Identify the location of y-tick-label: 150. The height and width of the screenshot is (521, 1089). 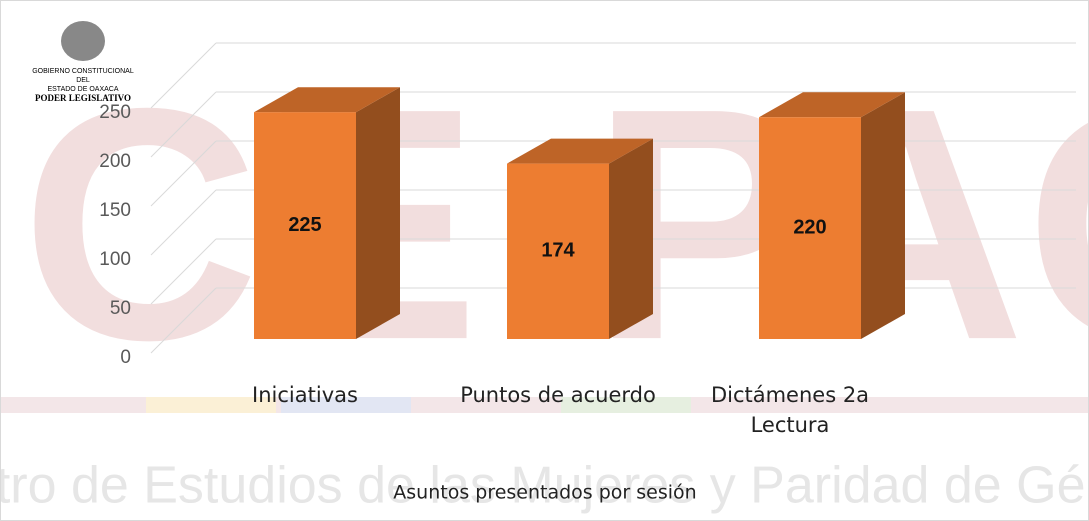
(115, 210).